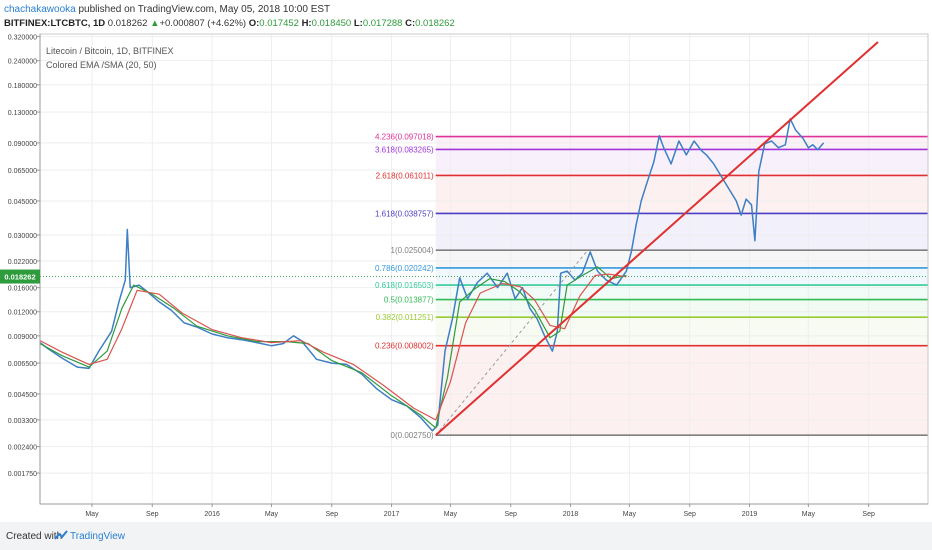  Describe the element at coordinates (101, 65) in the screenshot. I see `legend-indicator: Colored EMA /SMA (20, 50)` at that location.